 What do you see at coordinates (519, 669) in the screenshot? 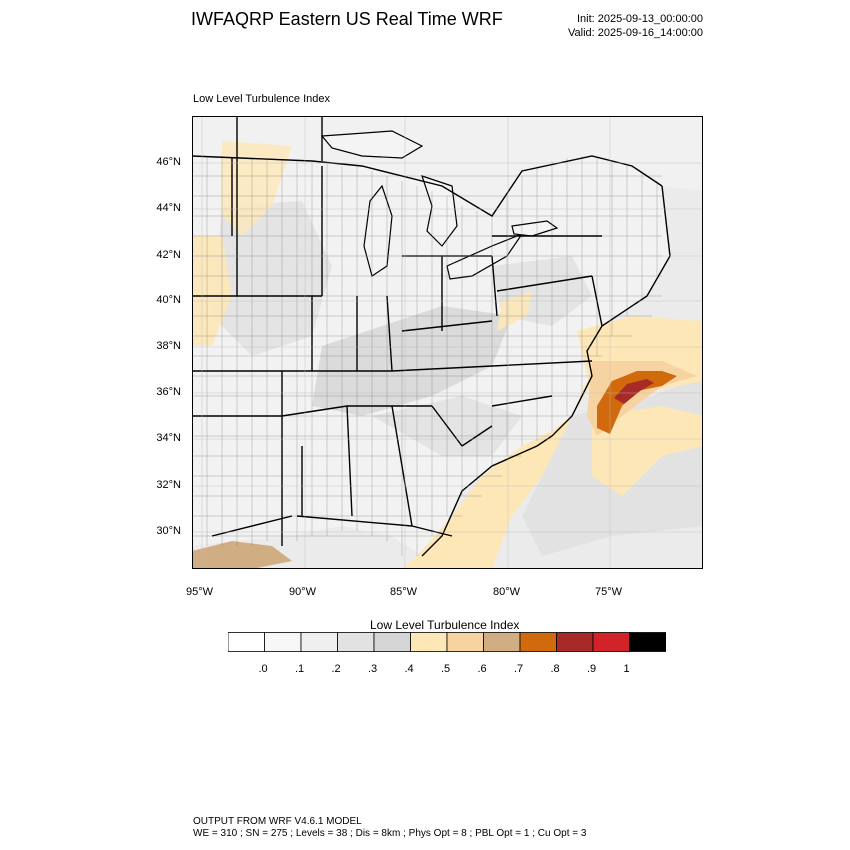
I see `colorbar-label: .7` at bounding box center [519, 669].